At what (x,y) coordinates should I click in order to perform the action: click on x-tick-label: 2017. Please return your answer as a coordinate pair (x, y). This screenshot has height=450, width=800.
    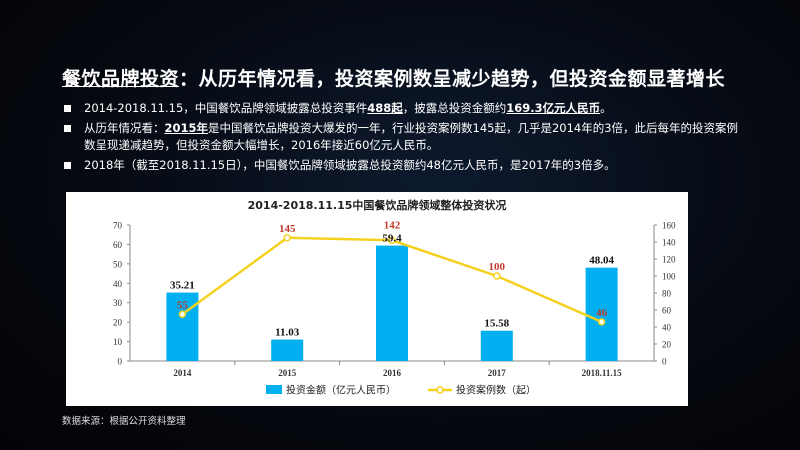
    Looking at the image, I should click on (497, 373).